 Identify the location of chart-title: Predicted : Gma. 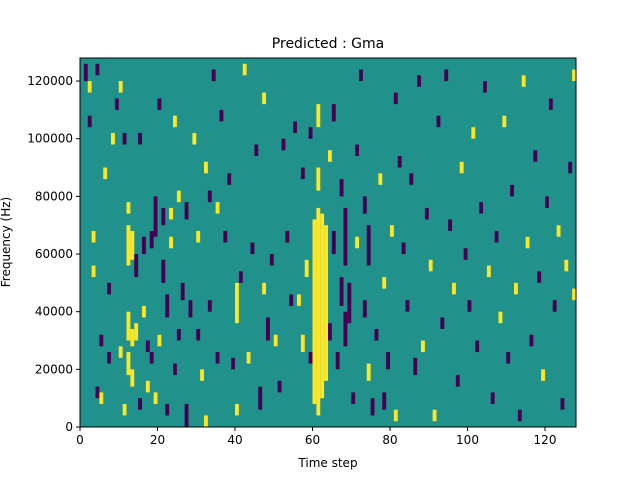
(328, 44).